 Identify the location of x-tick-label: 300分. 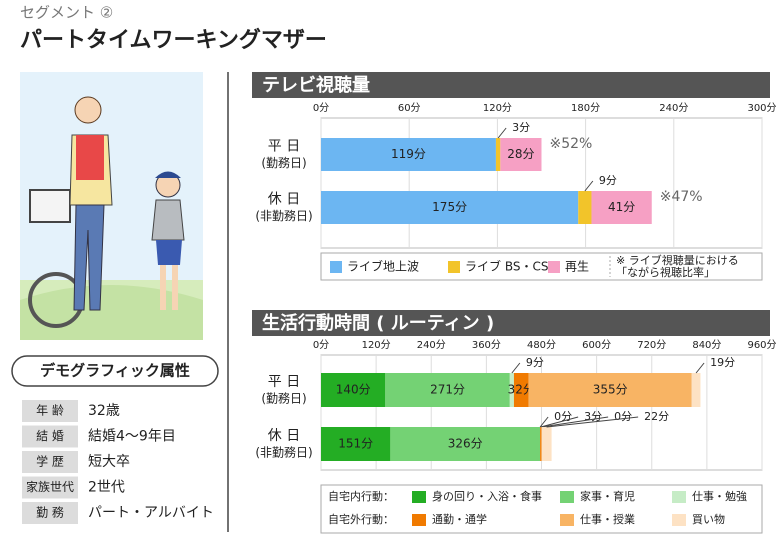
(761, 108).